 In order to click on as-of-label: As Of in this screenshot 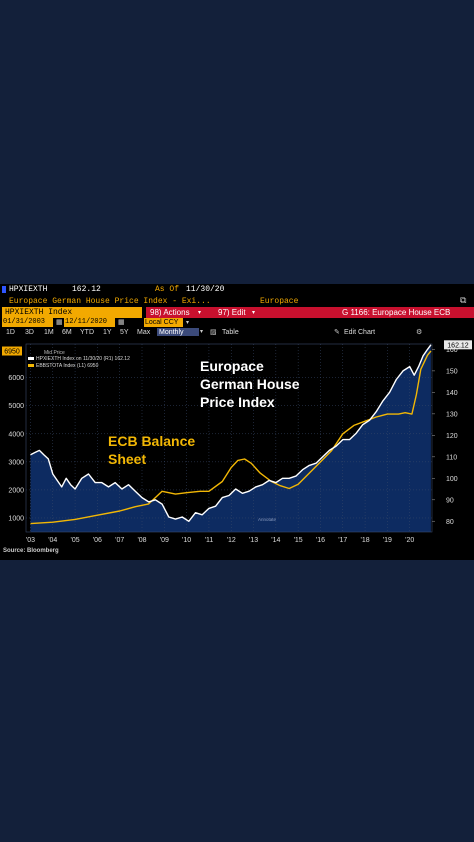, I will do `click(167, 289)`.